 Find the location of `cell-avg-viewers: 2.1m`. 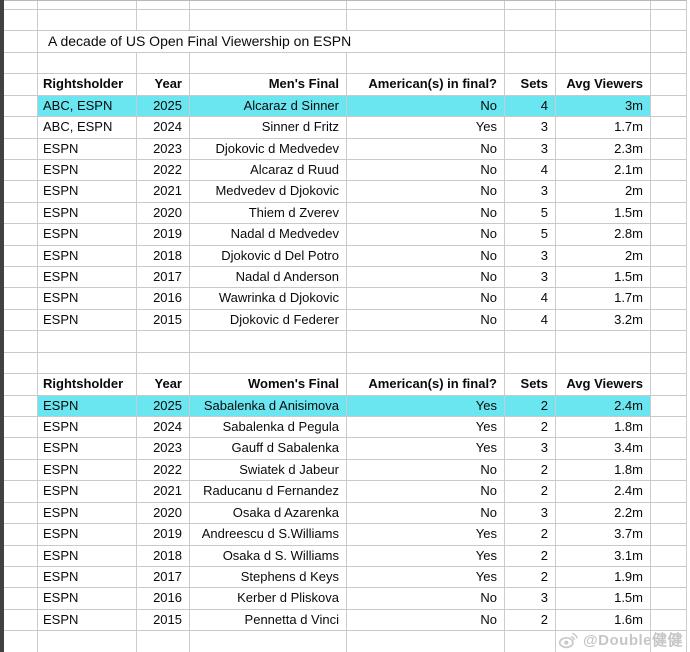

cell-avg-viewers: 2.1m is located at coordinates (603, 170).